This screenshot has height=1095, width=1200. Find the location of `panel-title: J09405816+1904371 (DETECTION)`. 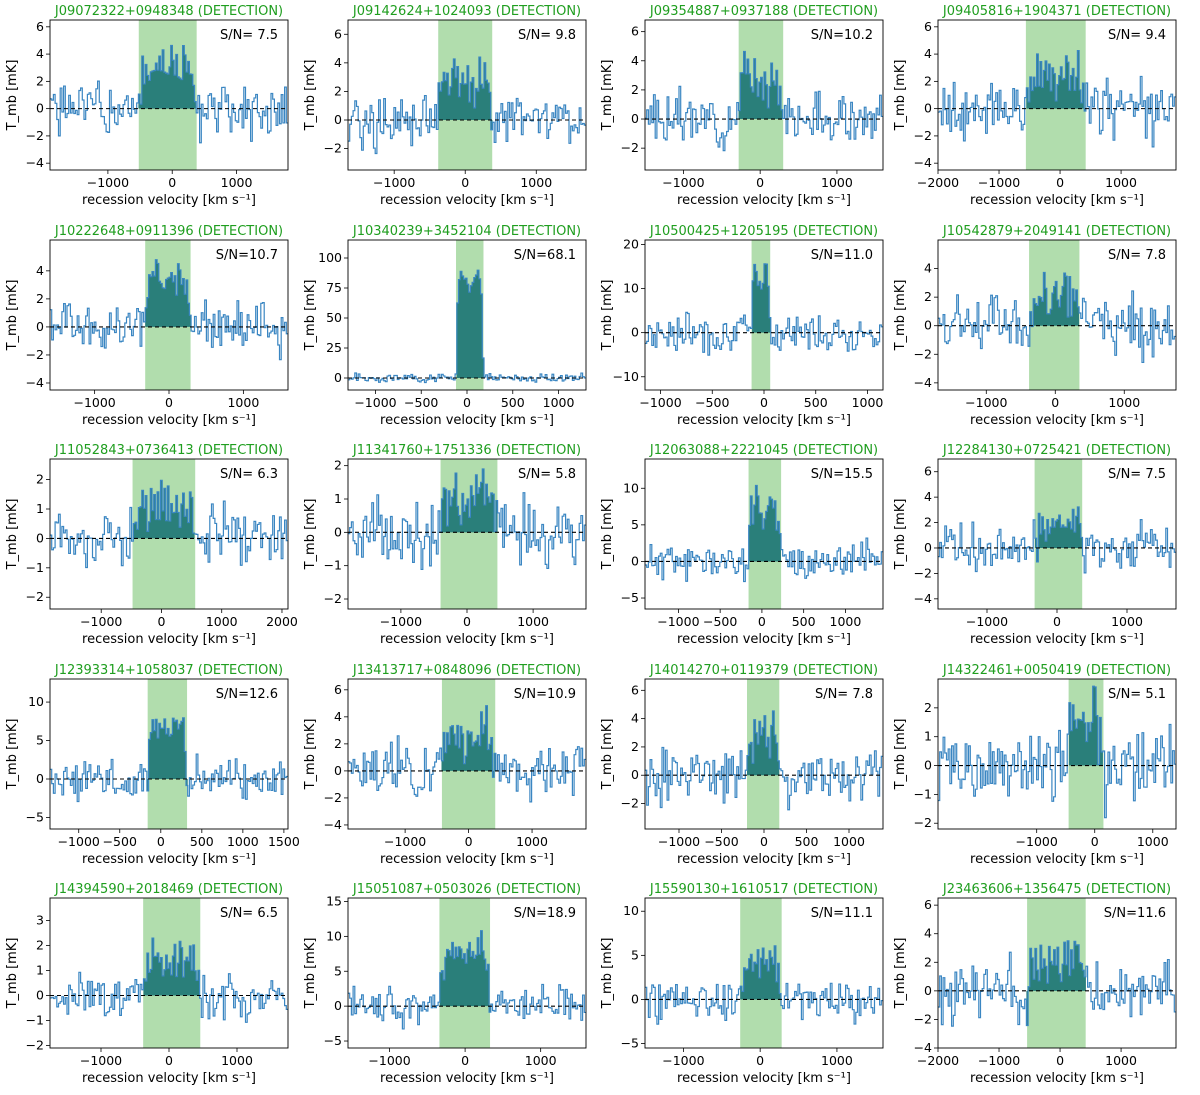

panel-title: J09405816+1904371 (DETECTION) is located at coordinates (1056, 11).